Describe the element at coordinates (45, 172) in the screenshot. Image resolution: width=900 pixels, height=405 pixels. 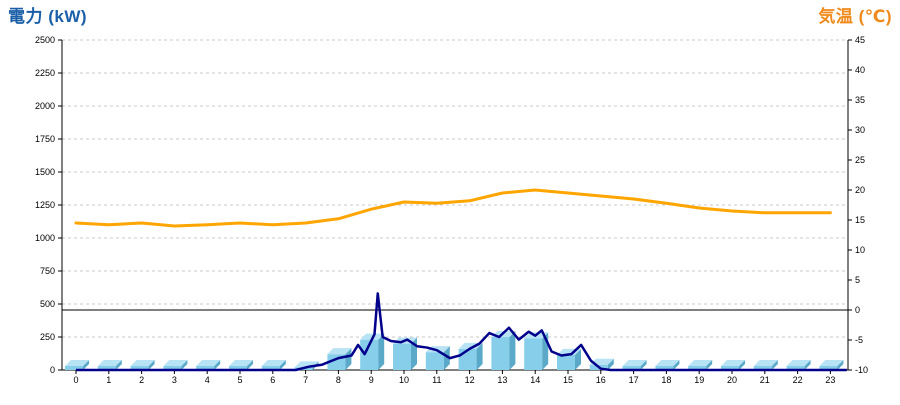
I see `y-left-tick-label: 1500` at that location.